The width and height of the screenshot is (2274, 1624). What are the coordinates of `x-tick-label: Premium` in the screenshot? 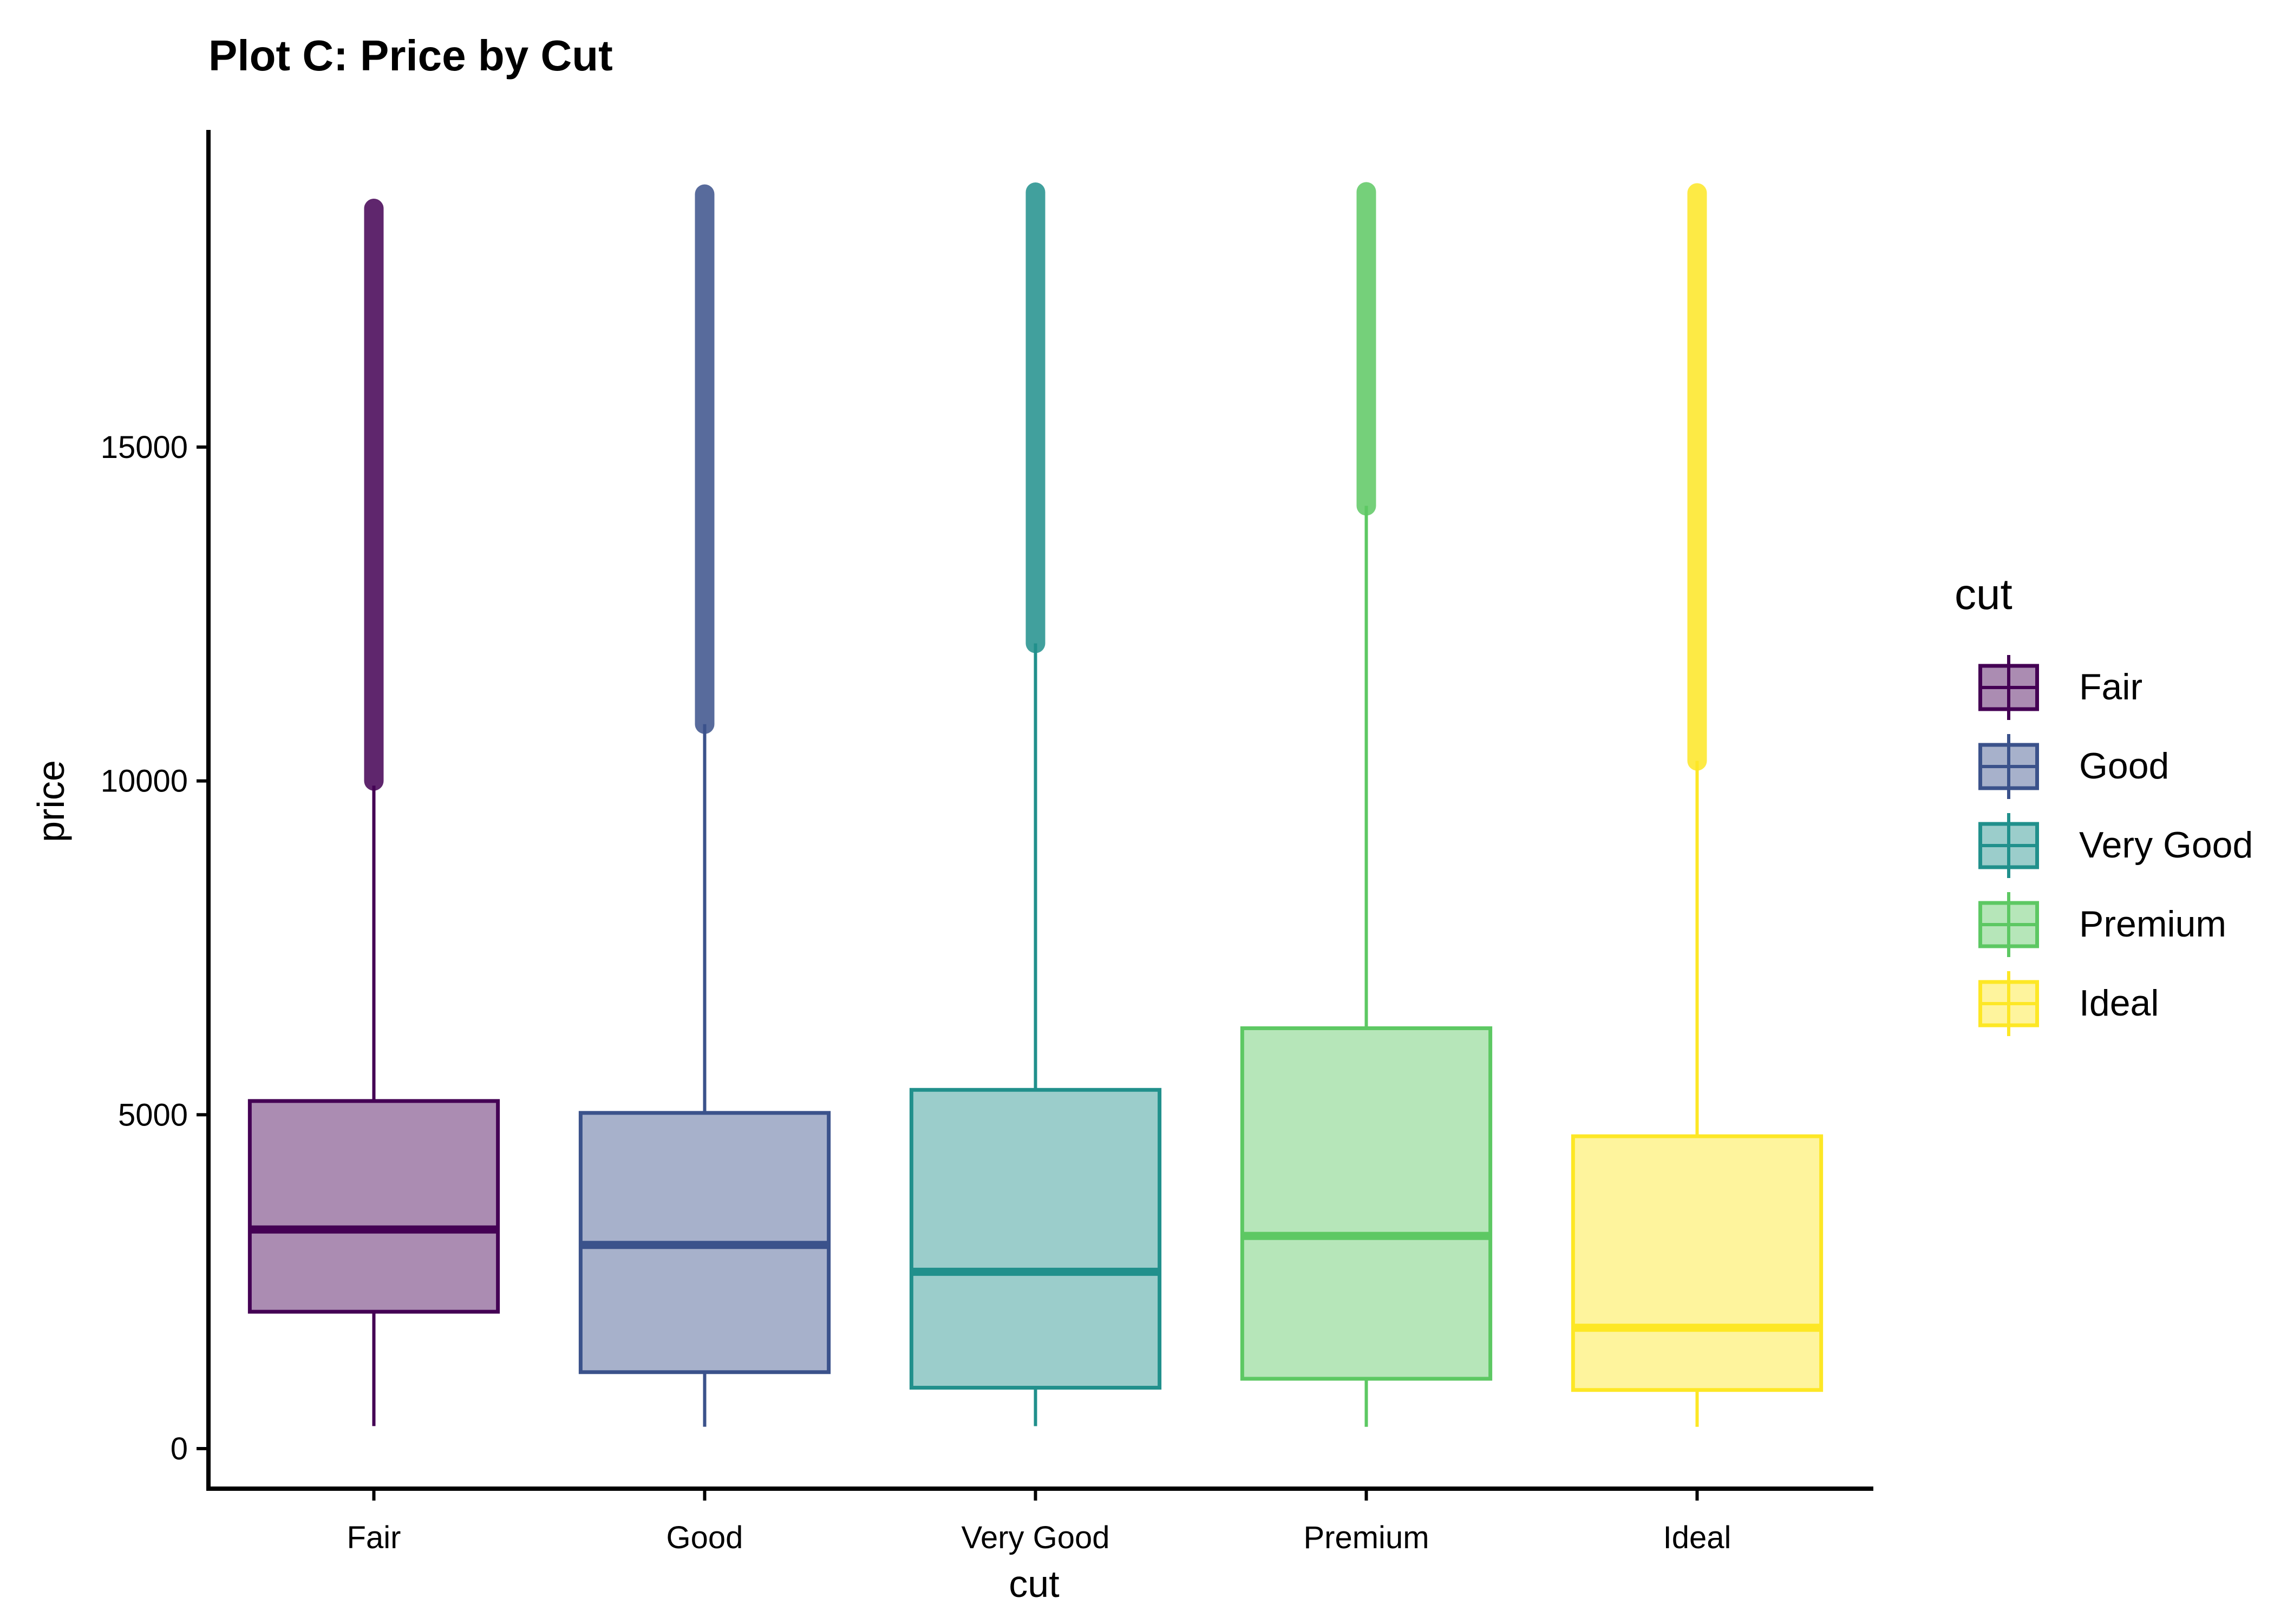 It's located at (1366, 1537).